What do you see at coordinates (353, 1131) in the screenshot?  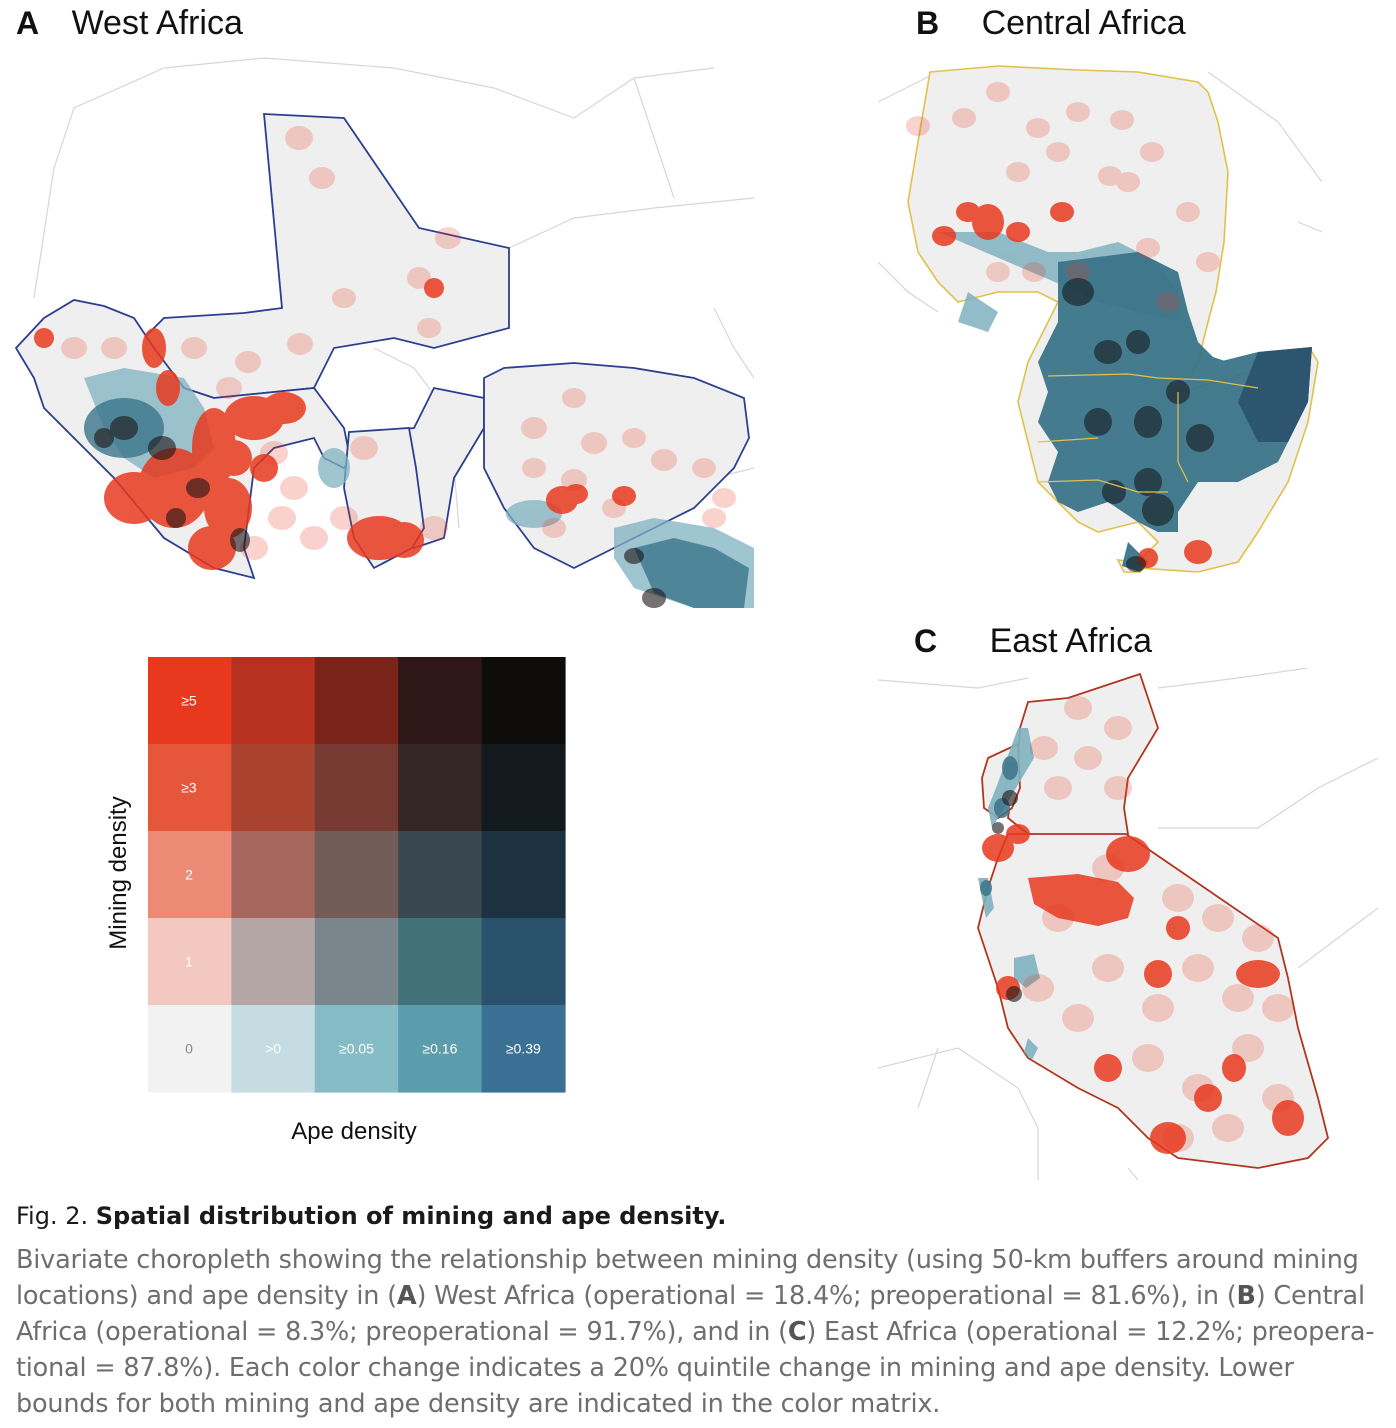 I see `legend-x-title: Ape density` at bounding box center [353, 1131].